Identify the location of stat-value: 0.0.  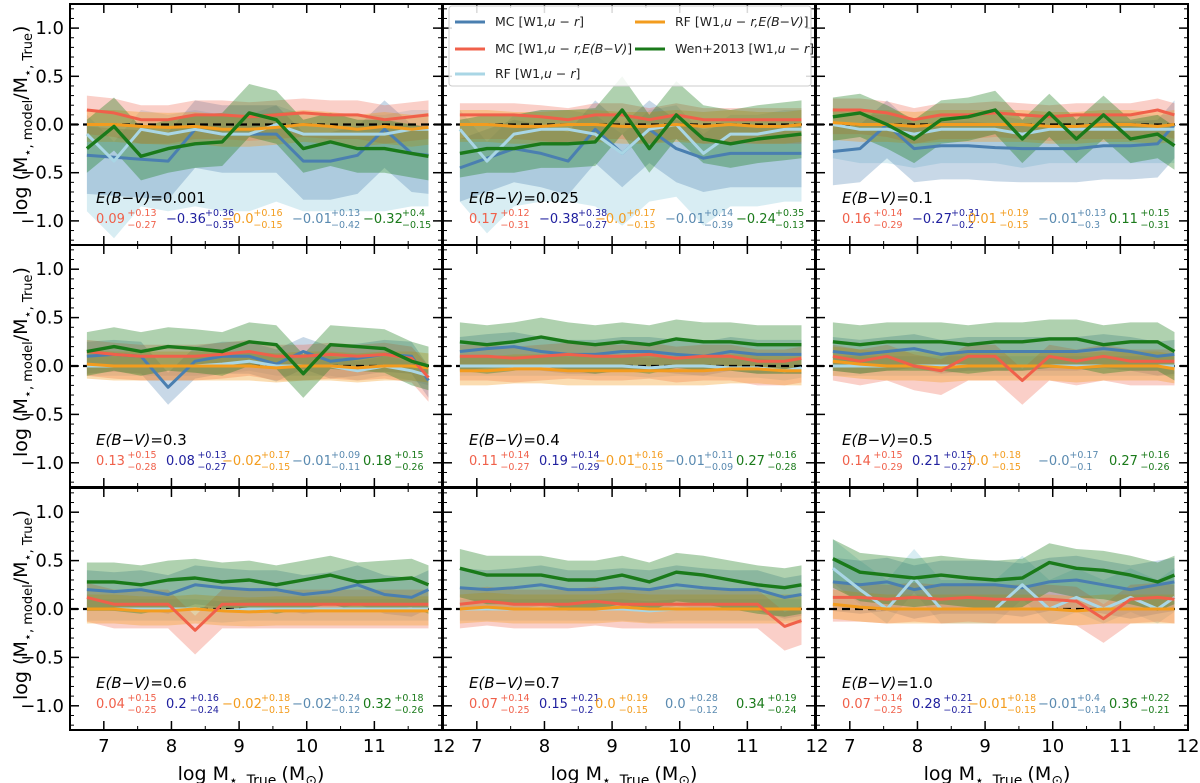
(675, 704).